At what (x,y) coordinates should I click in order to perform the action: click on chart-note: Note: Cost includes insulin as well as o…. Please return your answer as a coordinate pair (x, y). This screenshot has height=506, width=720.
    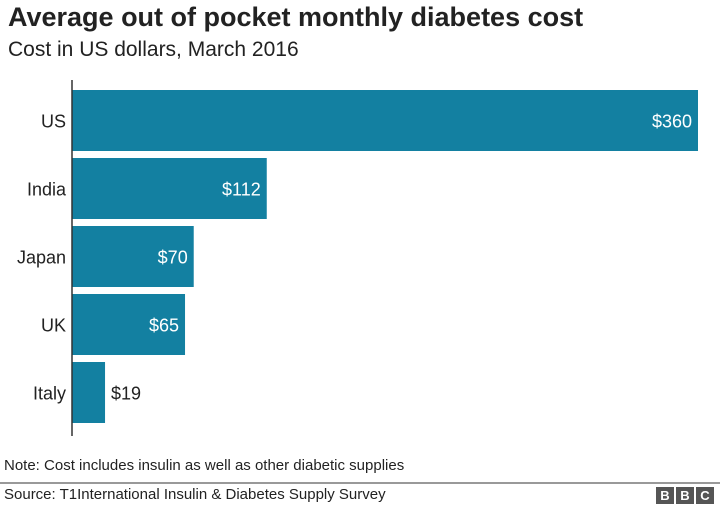
    Looking at the image, I should click on (204, 465).